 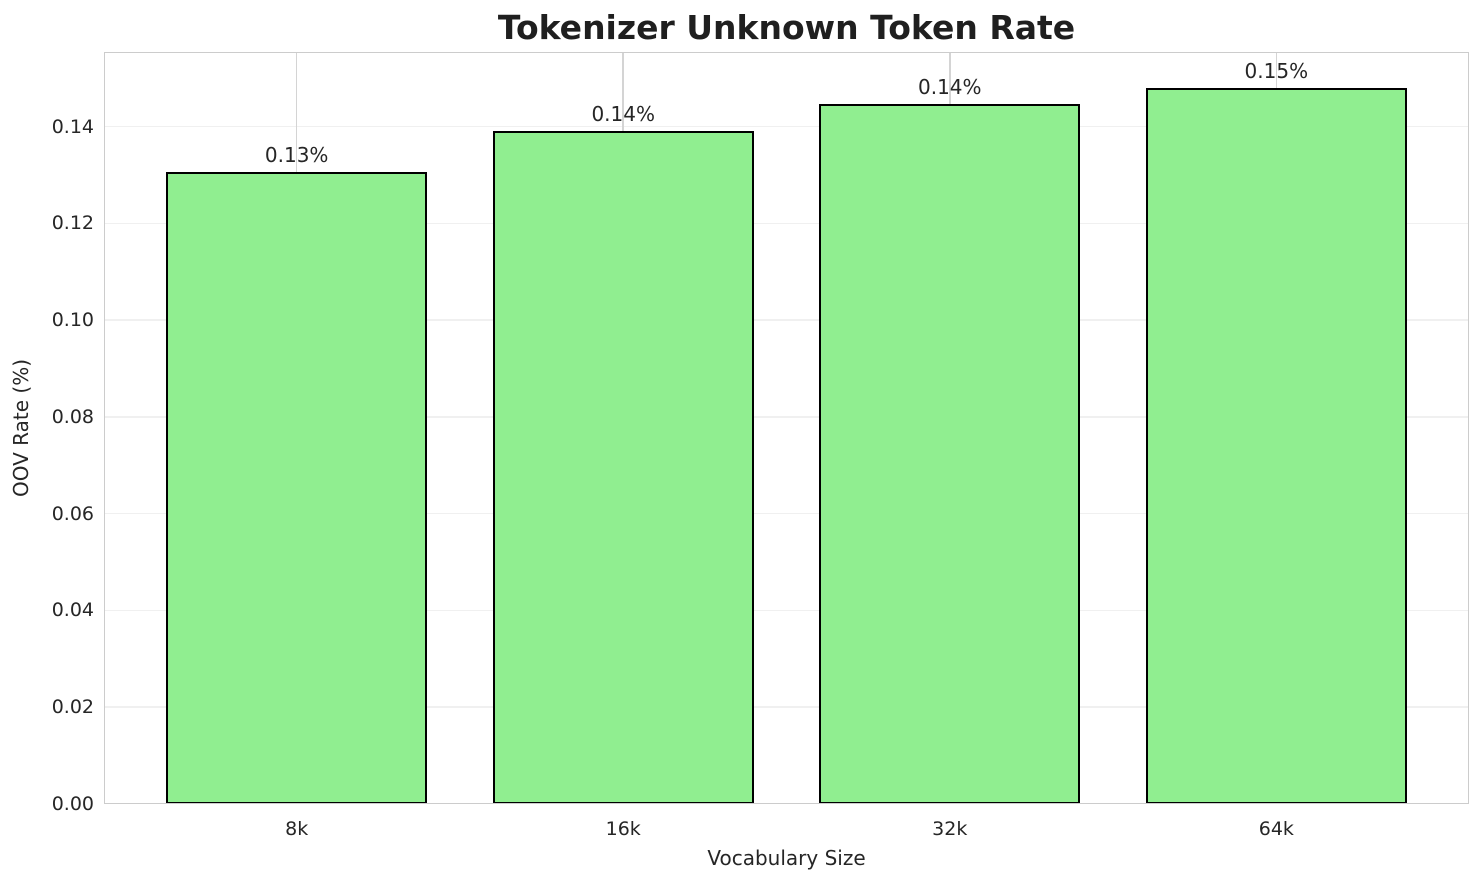 I want to click on y-tick-label: 0.08, so click(x=72, y=416).